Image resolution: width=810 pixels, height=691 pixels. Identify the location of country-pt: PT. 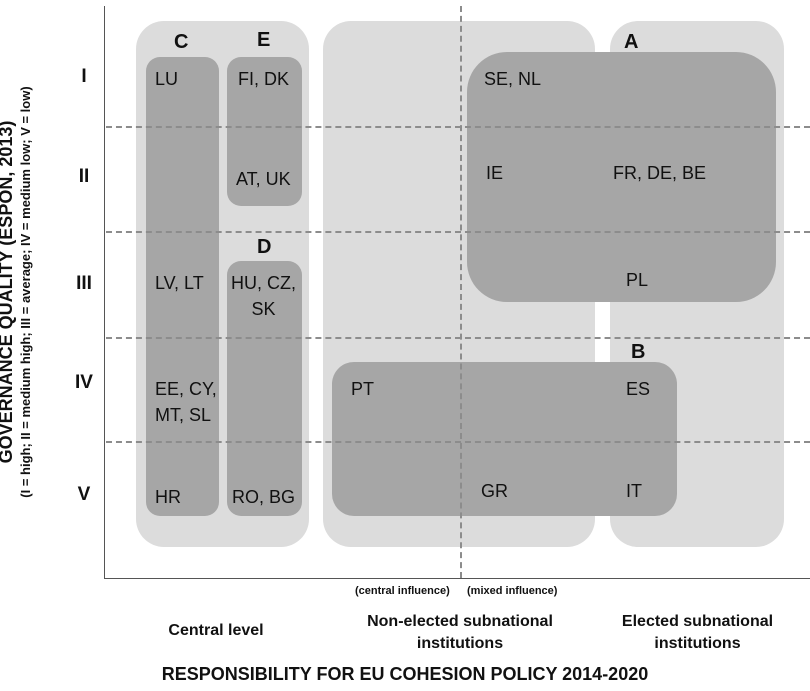
(363, 389).